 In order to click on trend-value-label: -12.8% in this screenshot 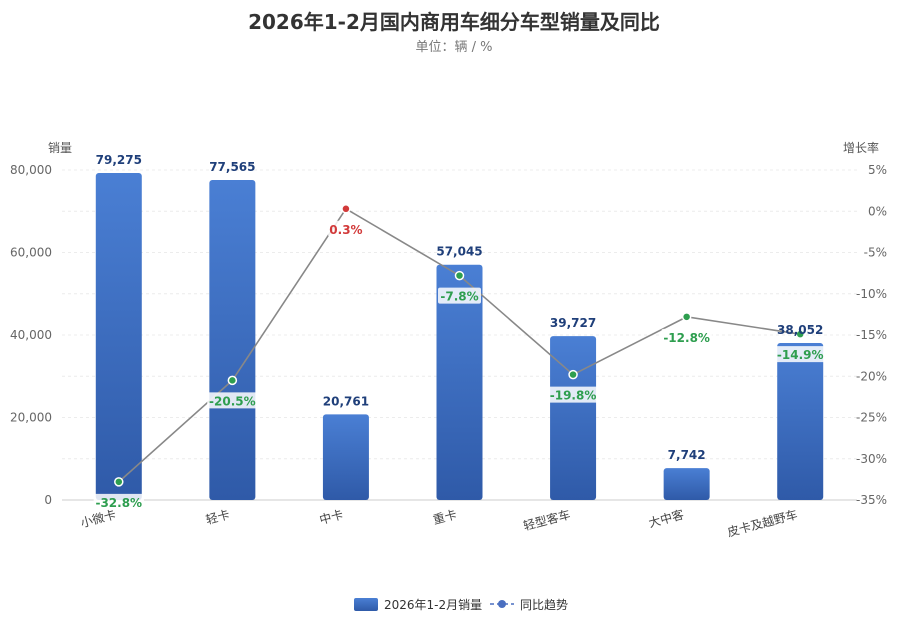, I will do `click(686, 338)`.